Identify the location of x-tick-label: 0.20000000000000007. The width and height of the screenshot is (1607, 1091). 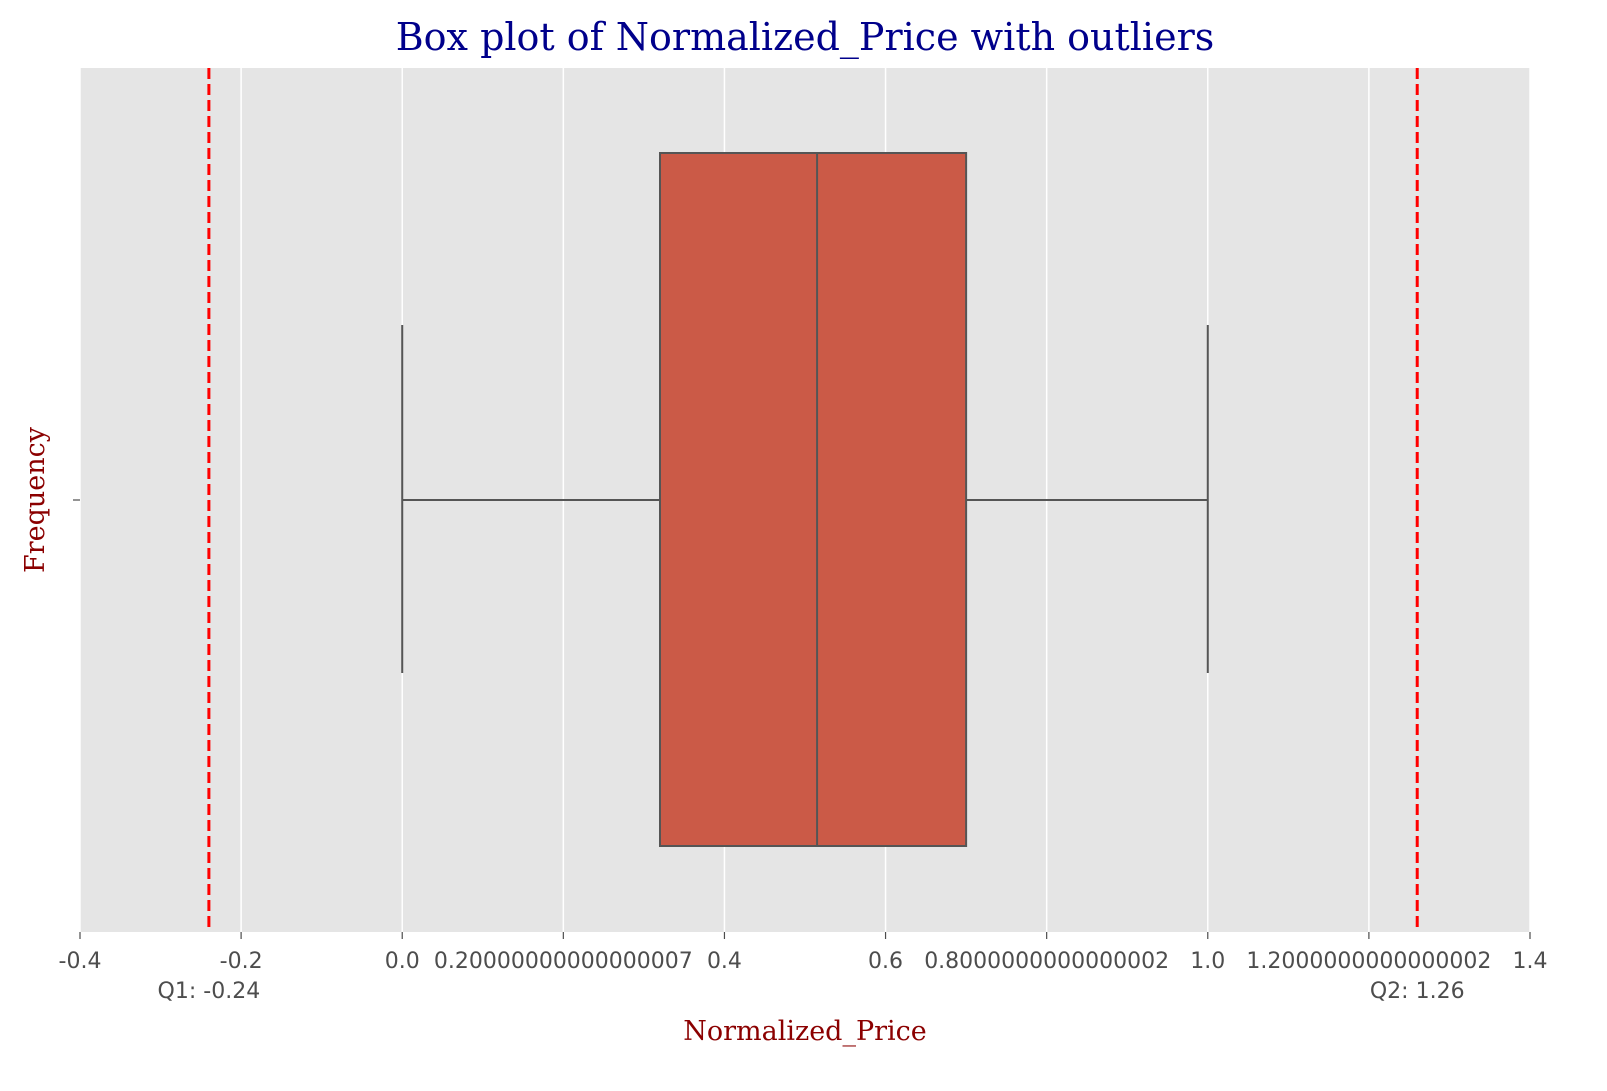
(563, 961).